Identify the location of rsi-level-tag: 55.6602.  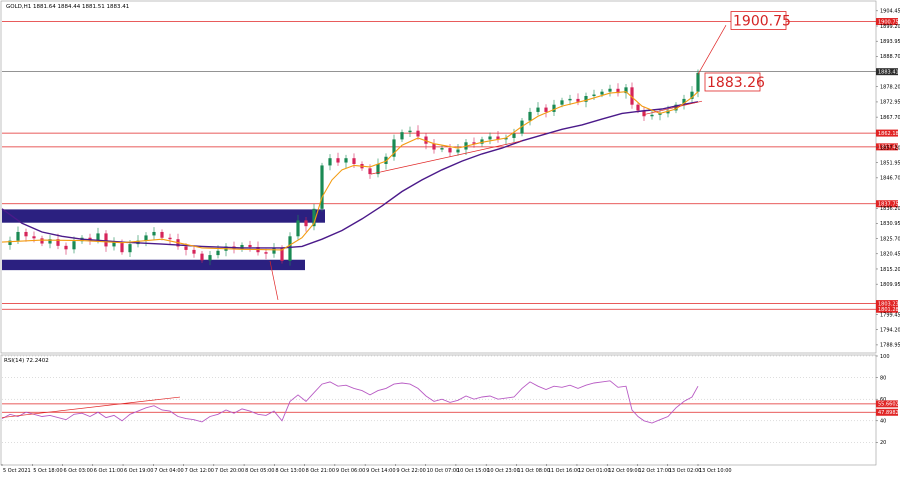
(887, 404).